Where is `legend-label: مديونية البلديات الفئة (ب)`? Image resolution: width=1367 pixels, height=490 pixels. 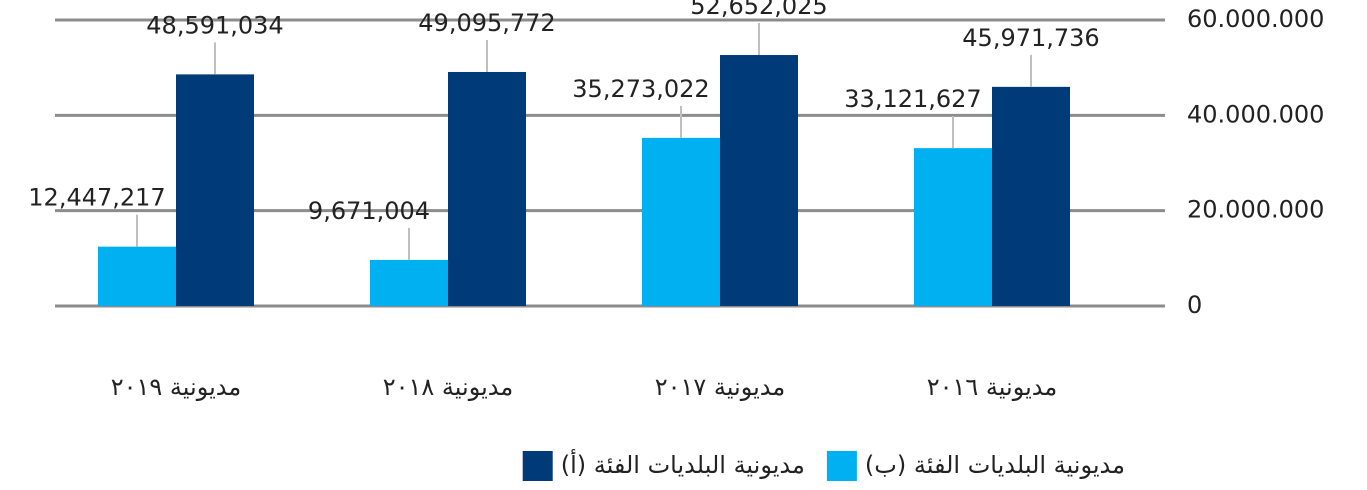
legend-label: مديونية البلديات الفئة (ب) is located at coordinates (995, 465).